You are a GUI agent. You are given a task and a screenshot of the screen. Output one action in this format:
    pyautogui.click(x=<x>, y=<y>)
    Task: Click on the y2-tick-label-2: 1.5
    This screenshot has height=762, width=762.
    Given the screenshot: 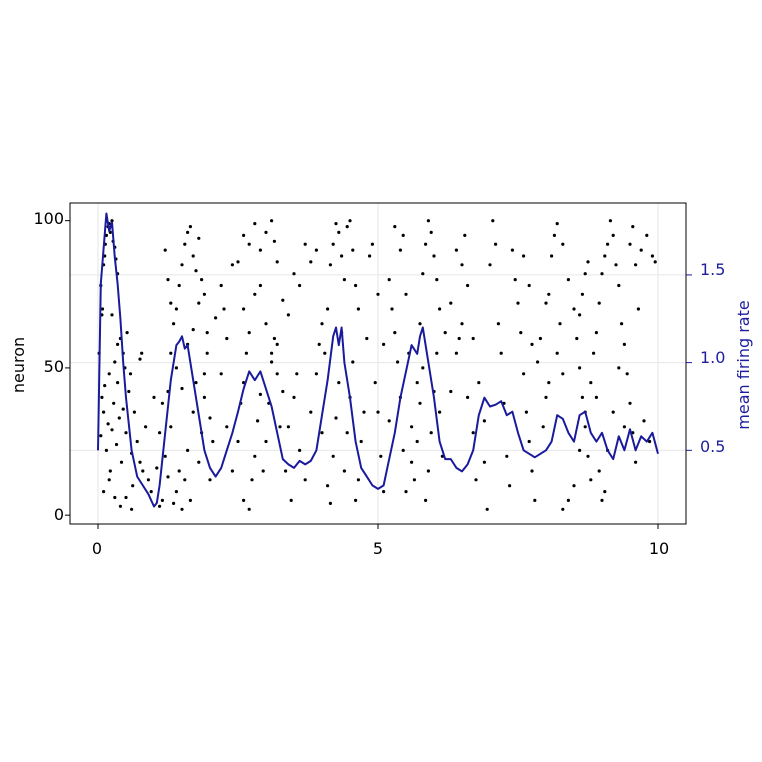 What is the action you would take?
    pyautogui.click(x=712, y=269)
    